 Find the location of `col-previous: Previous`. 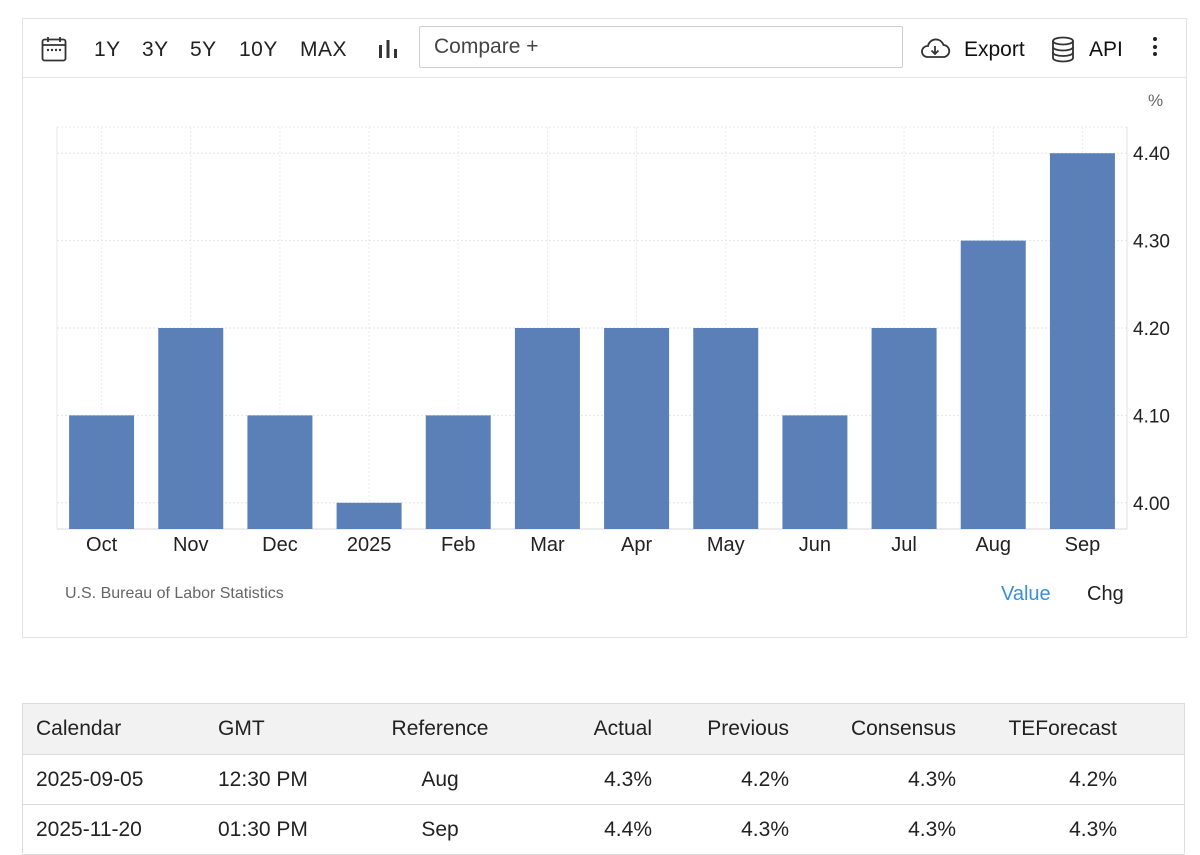

col-previous: Previous is located at coordinates (726, 729).